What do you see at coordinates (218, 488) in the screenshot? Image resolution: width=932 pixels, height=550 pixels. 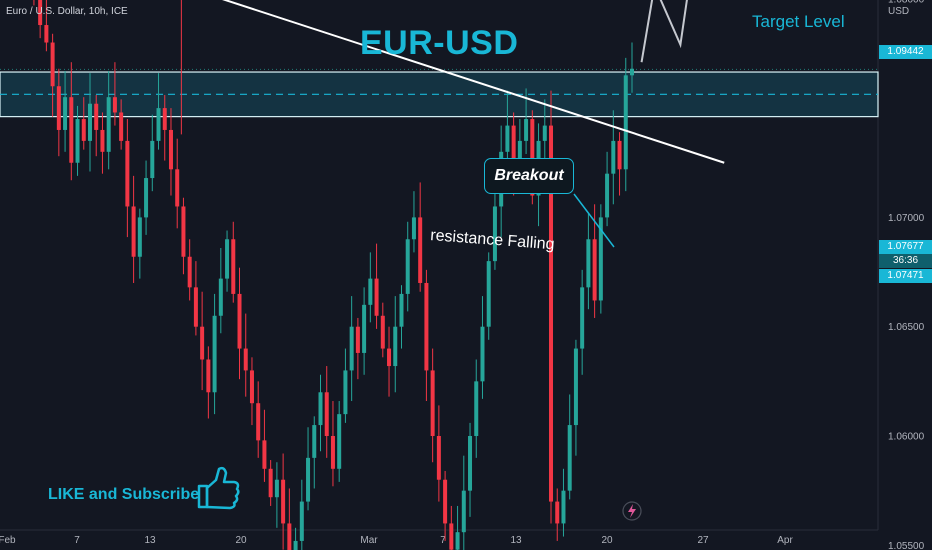 I see `thumbs-up-icon` at bounding box center [218, 488].